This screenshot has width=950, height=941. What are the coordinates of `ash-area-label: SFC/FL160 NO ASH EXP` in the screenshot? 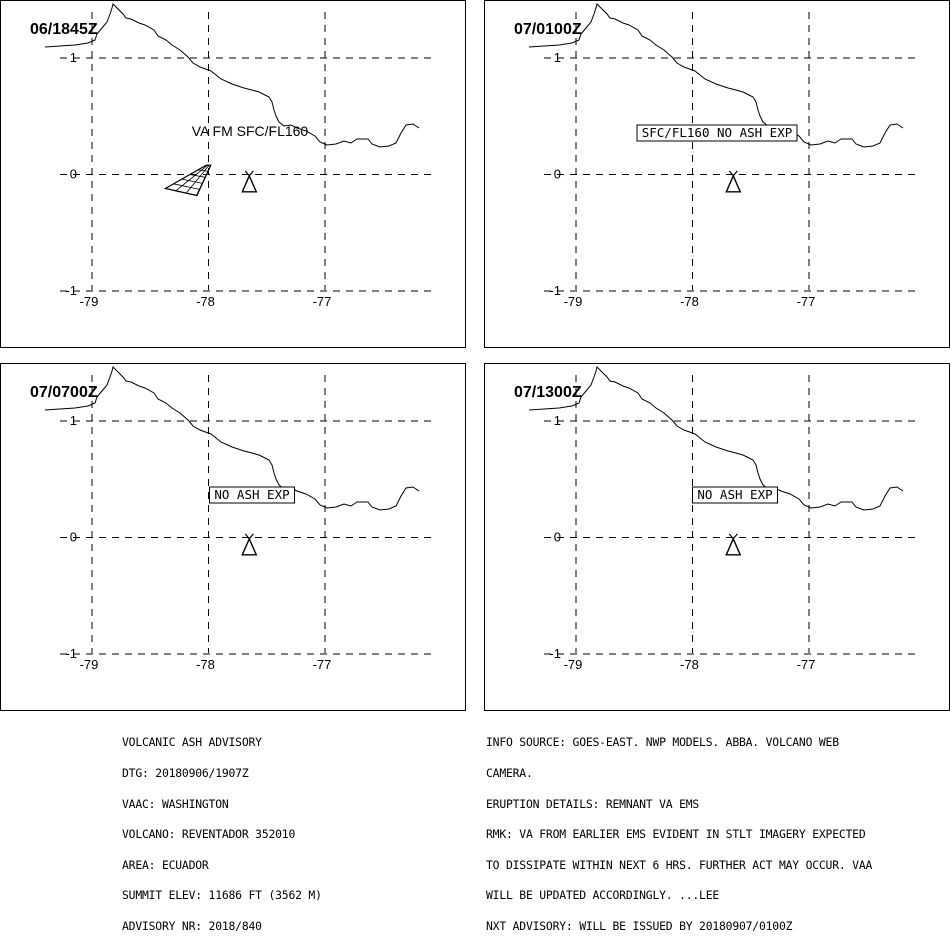 It's located at (717, 132).